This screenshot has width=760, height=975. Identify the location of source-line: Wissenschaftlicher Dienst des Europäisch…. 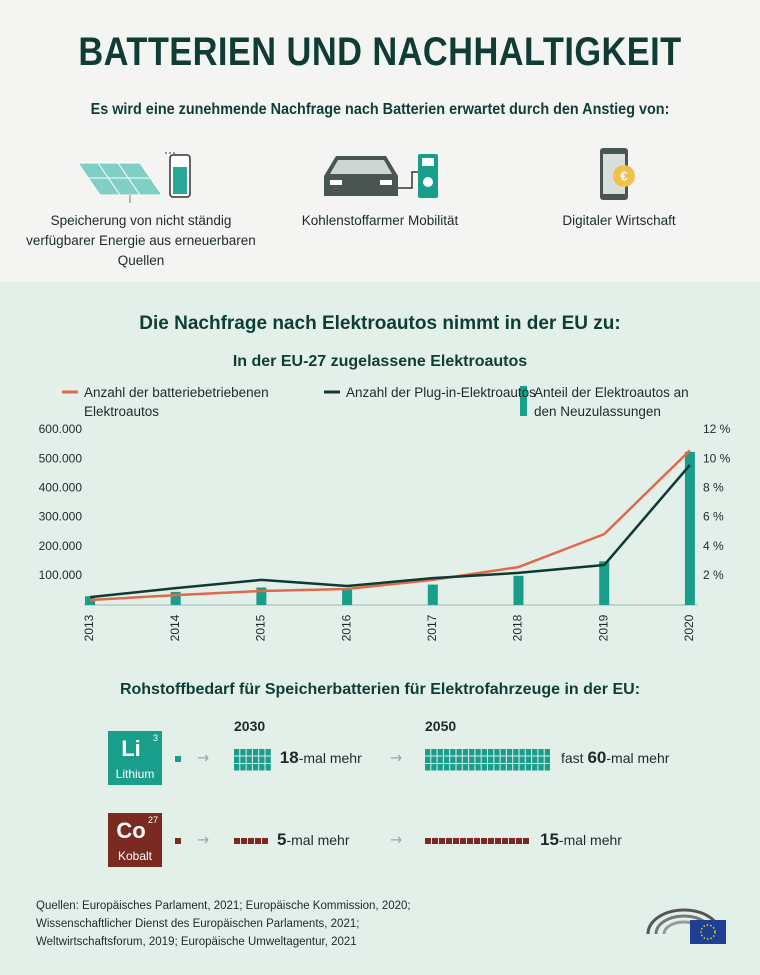
(198, 924).